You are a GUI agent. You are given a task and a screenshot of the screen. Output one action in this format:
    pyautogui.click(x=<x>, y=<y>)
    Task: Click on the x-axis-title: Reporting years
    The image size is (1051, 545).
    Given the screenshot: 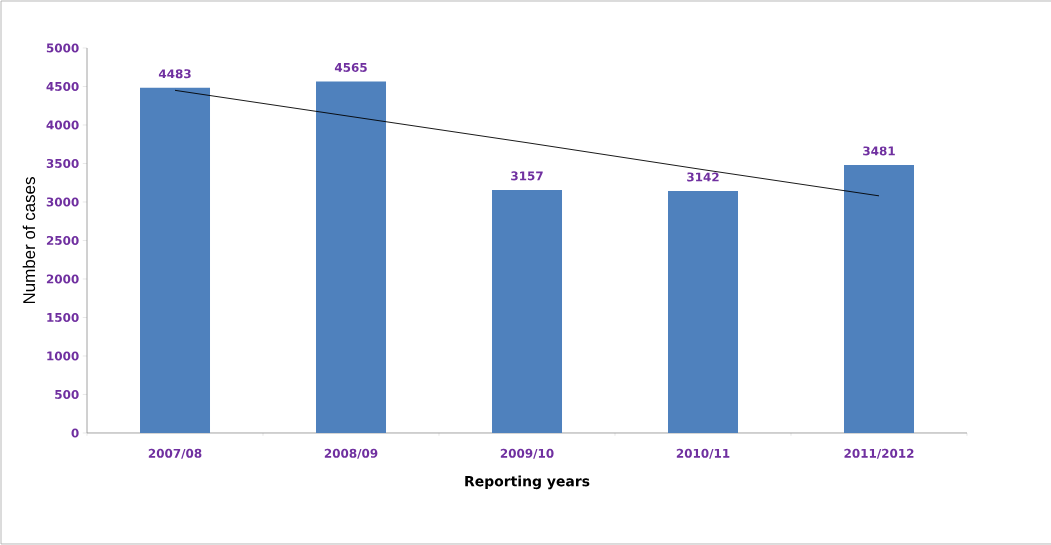 What is the action you would take?
    pyautogui.click(x=527, y=482)
    